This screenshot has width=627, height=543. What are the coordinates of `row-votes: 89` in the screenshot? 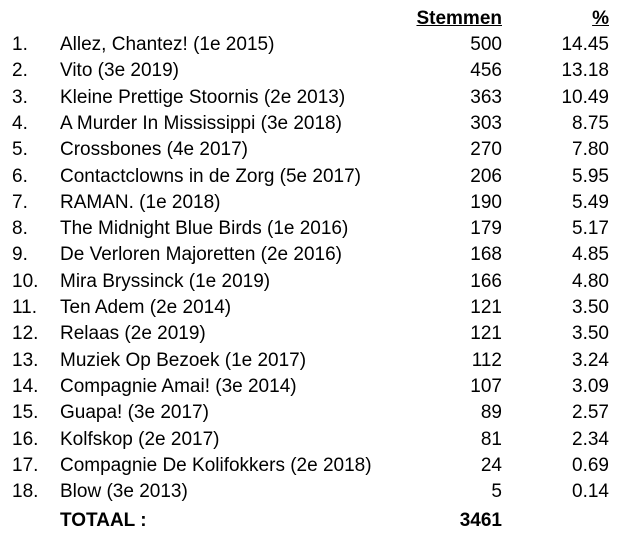 It's located at (491, 412).